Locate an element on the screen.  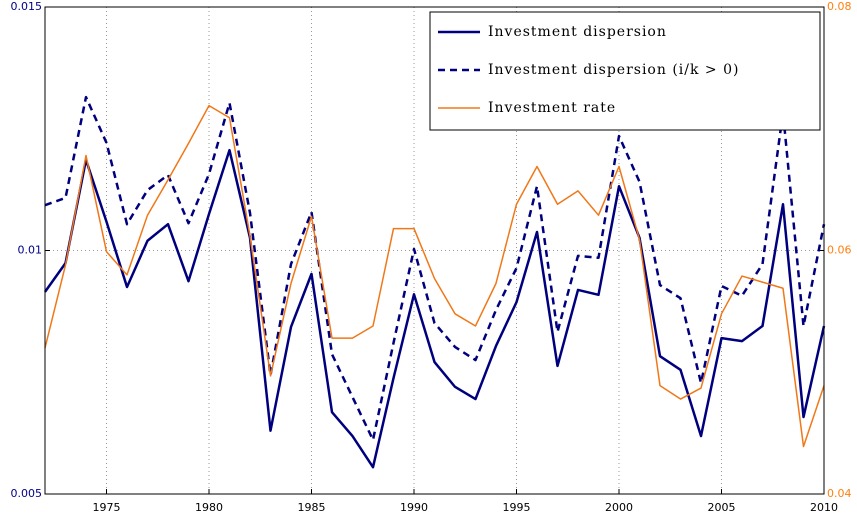
legend-box is located at coordinates (625, 71).